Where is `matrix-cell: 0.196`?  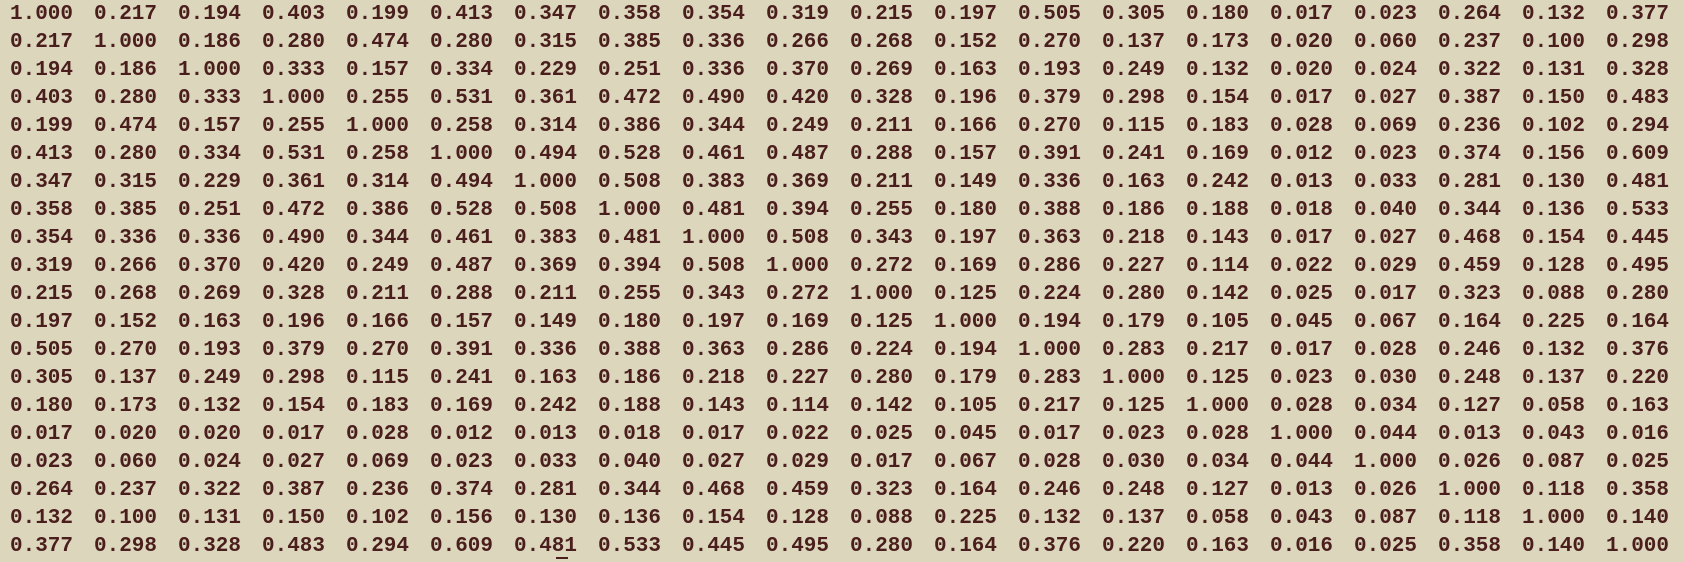 matrix-cell: 0.196 is located at coordinates (966, 98).